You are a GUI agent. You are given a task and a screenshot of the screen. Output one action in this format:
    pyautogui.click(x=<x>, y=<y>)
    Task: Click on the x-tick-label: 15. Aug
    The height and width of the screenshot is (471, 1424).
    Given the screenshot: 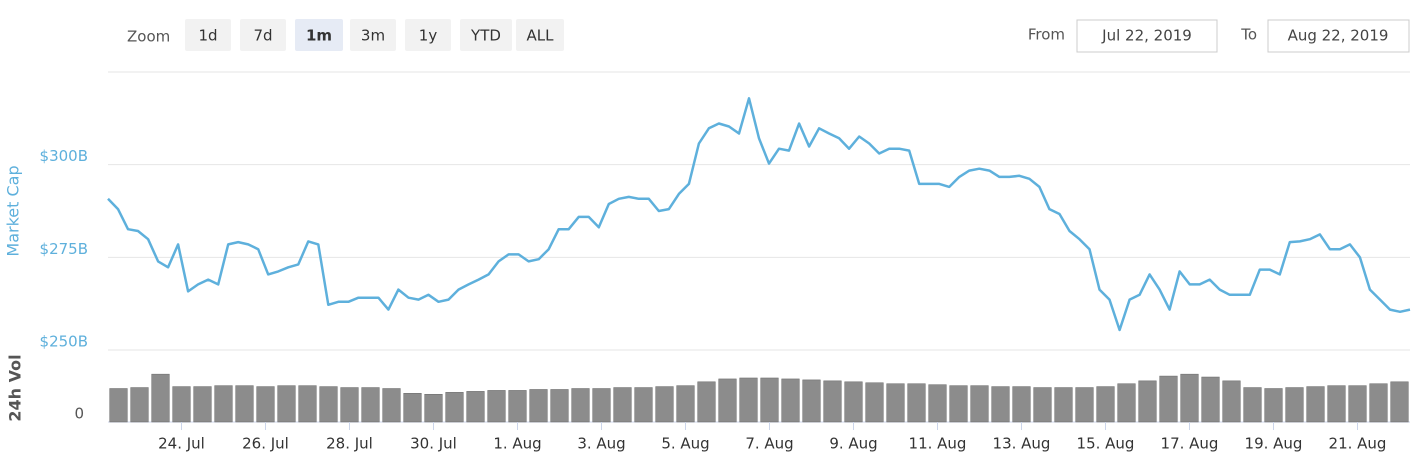 What is the action you would take?
    pyautogui.click(x=1106, y=444)
    